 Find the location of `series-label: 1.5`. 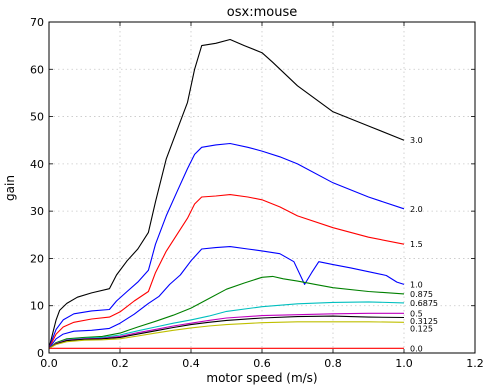

series-label: 1.5 is located at coordinates (416, 244).